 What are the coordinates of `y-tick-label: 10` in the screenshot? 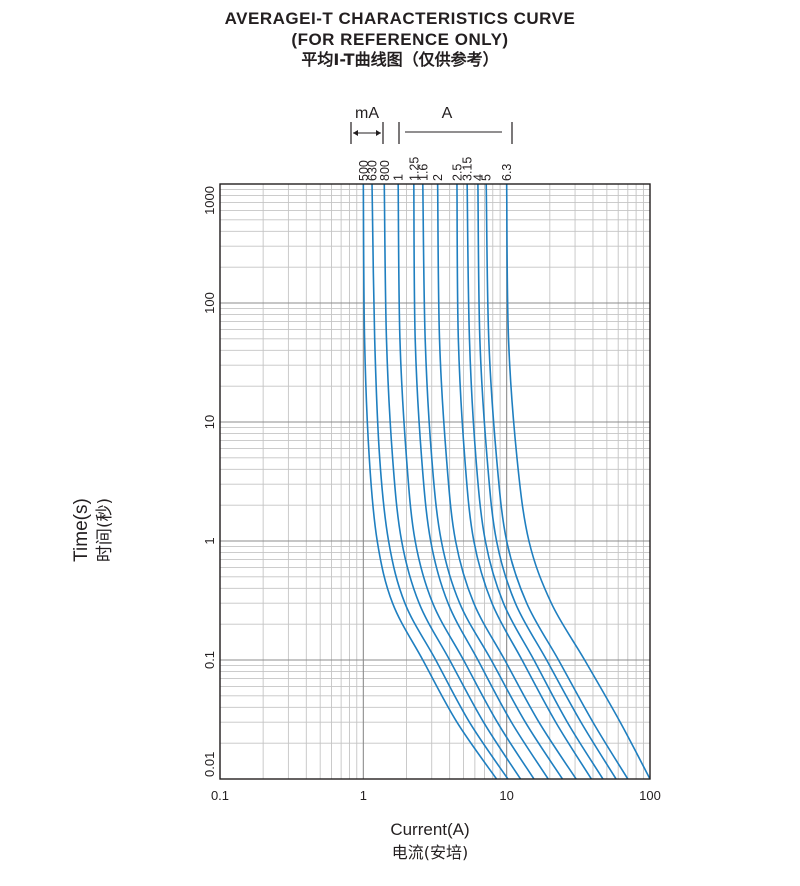 It's located at (209, 422).